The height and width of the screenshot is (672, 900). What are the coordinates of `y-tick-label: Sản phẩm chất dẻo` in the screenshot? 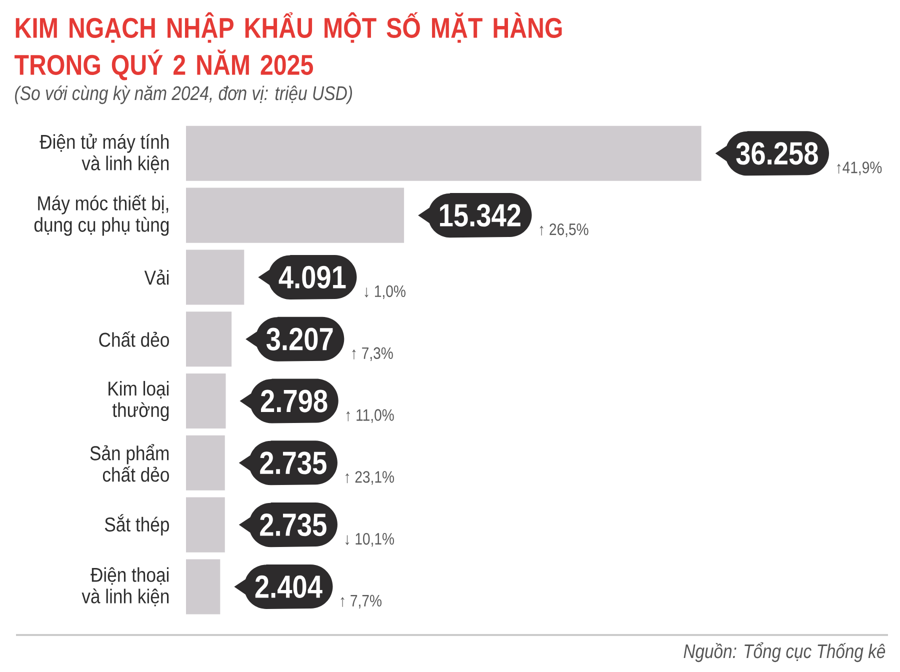 It's located at (129, 463).